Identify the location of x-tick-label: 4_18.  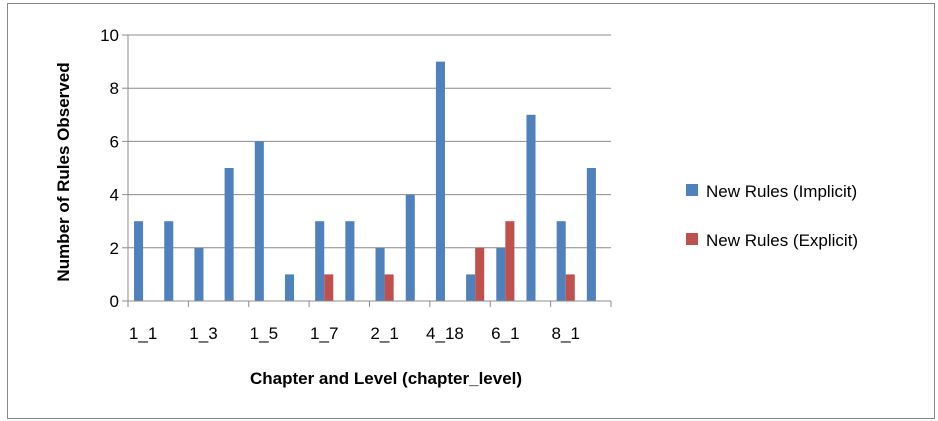
(445, 333).